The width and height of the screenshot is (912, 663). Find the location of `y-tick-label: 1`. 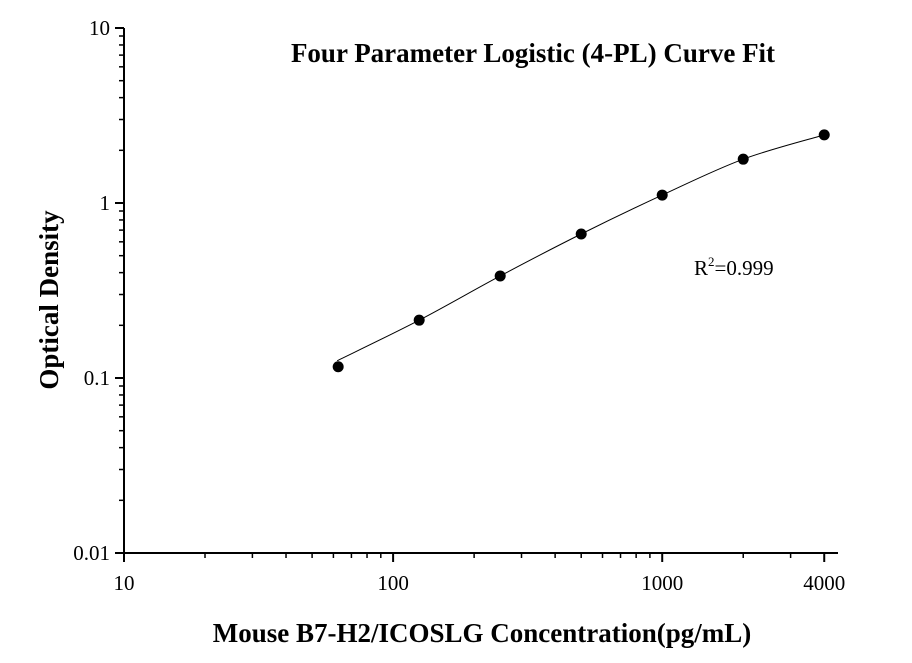

y-tick-label: 1 is located at coordinates (105, 203).